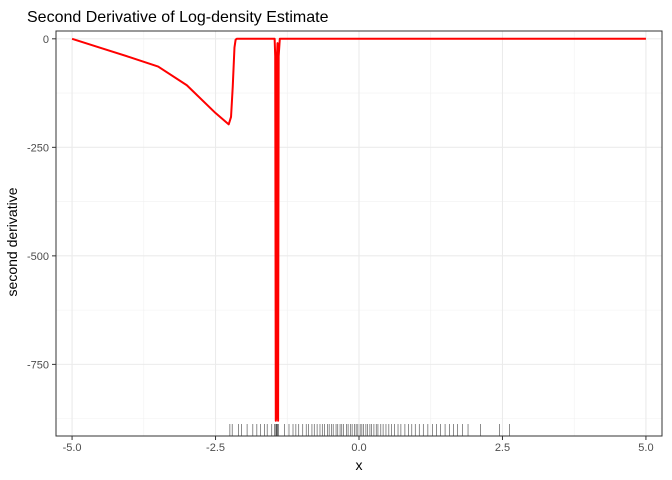 The image size is (672, 480). Describe the element at coordinates (215, 448) in the screenshot. I see `x-tick-label: -2.5` at that location.